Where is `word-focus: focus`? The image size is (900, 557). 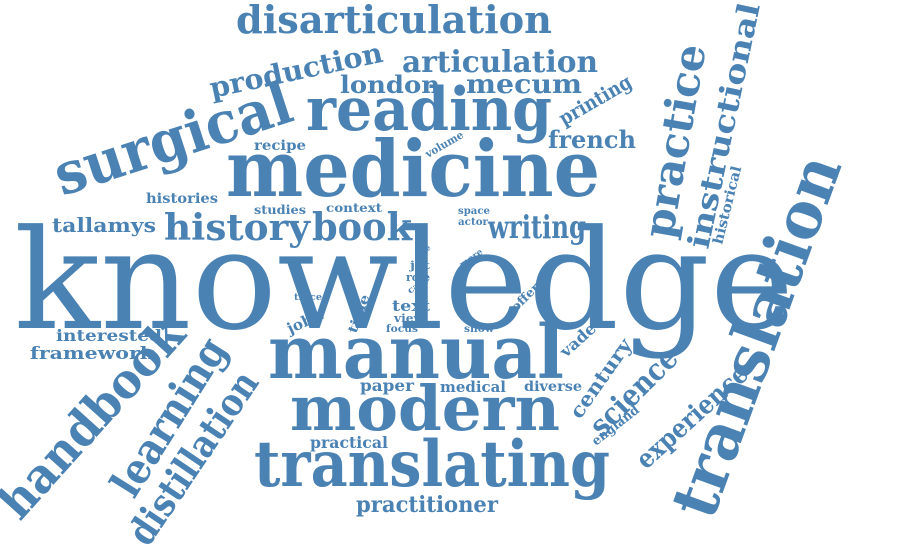 word-focus: focus is located at coordinates (402, 329).